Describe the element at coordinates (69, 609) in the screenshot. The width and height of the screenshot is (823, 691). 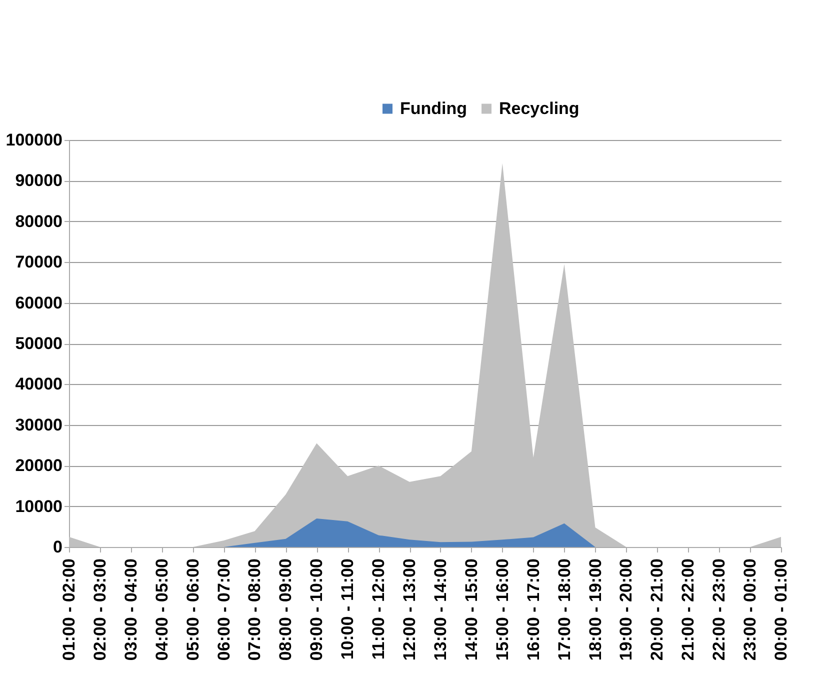
I see `x-tick-label: 01:00 - 02:00` at that location.